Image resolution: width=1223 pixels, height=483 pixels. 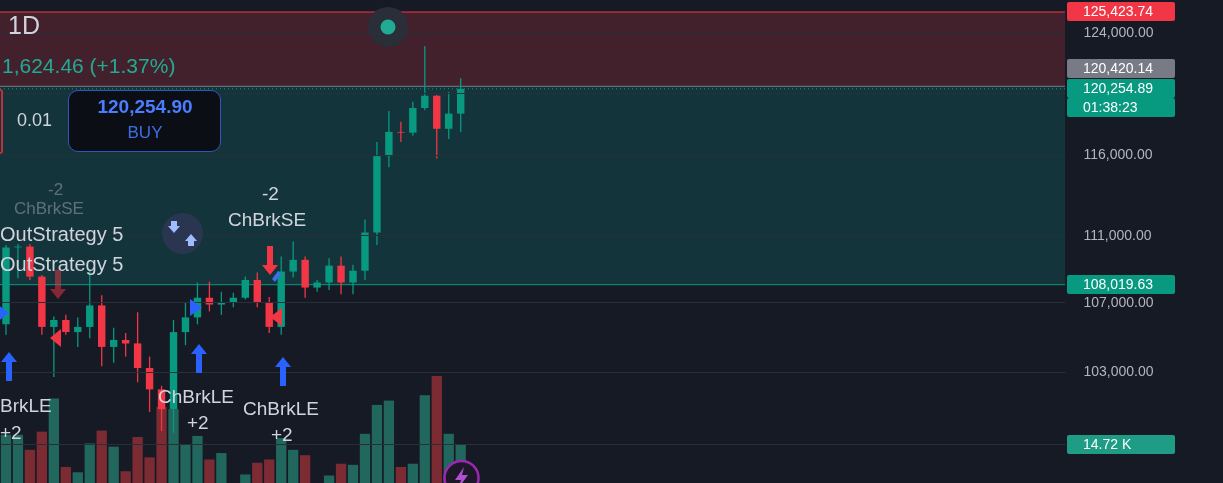 I want to click on ref-line-label: 125,423.74, so click(x=1121, y=12).